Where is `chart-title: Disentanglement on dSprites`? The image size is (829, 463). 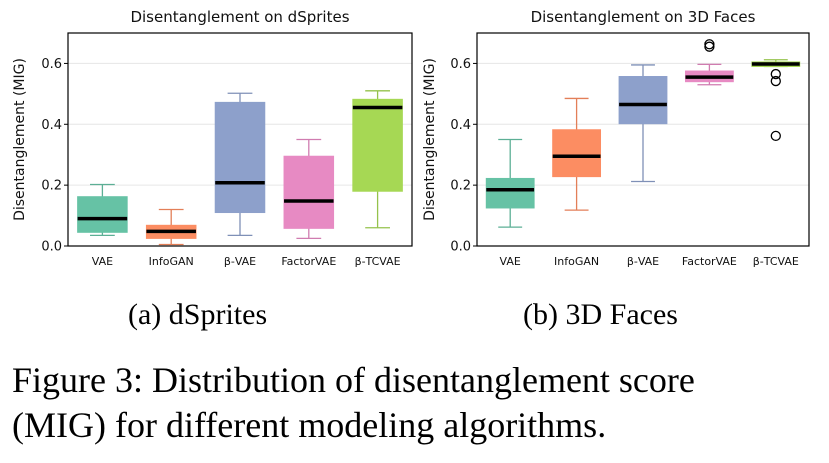
chart-title: Disentanglement on dSprites is located at coordinates (239, 17).